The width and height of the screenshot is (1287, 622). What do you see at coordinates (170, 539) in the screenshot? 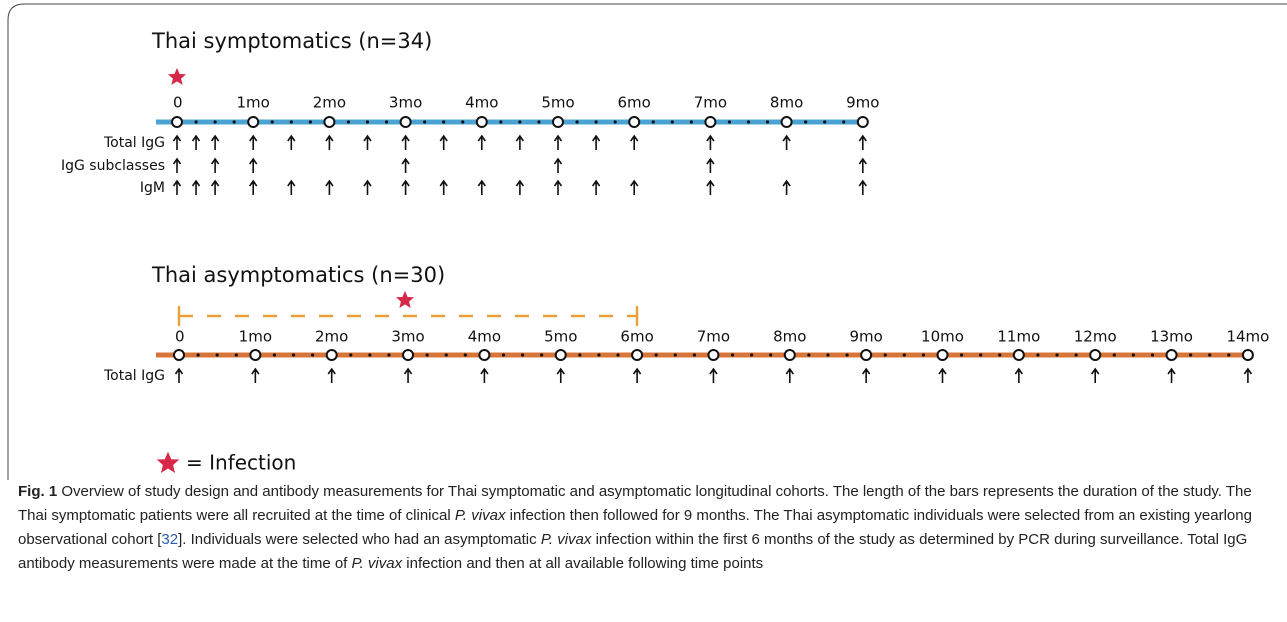
I see `reference: 32` at bounding box center [170, 539].